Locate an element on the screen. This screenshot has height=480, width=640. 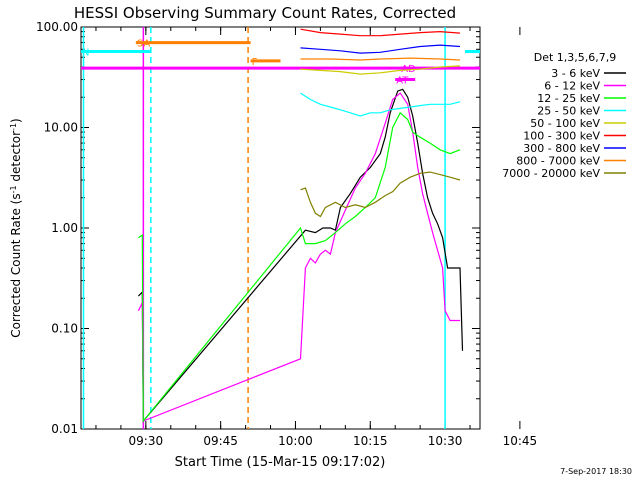
y-label-main: Corrected Count Rate (s is located at coordinates (16, 265).